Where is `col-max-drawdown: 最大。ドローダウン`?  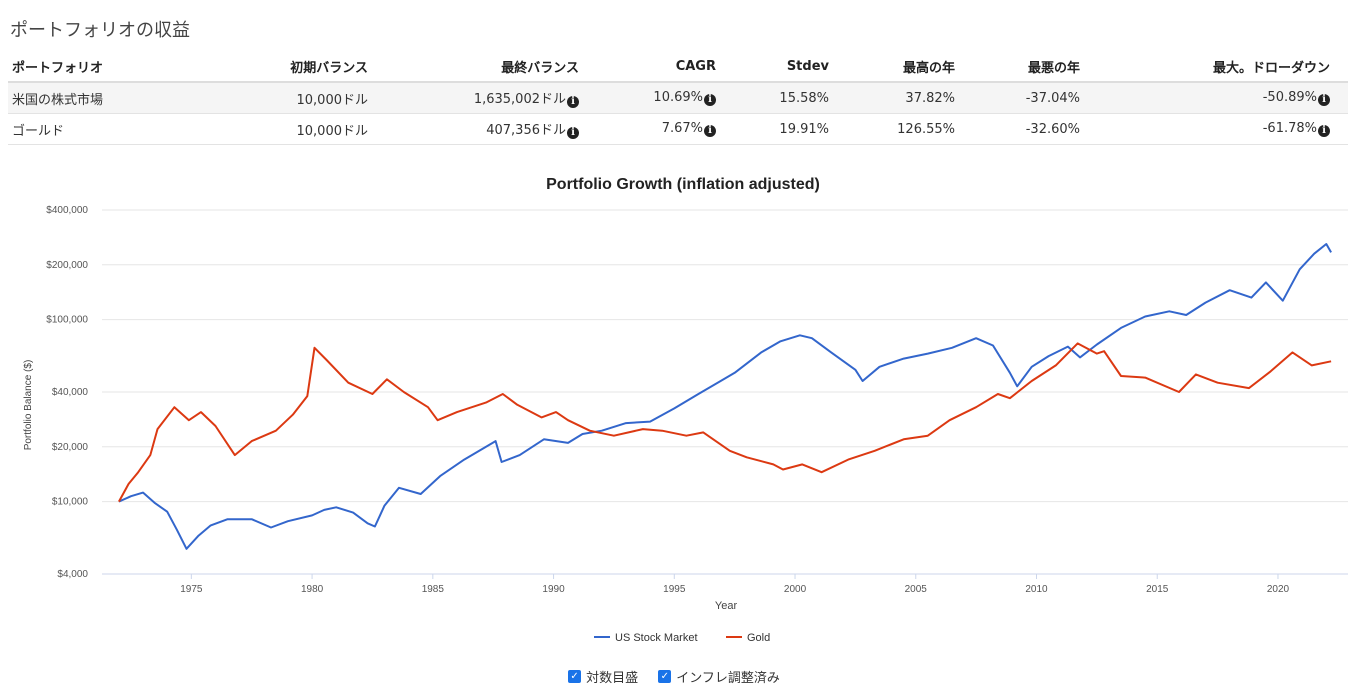 col-max-drawdown: 最大。ドローダウン is located at coordinates (1209, 67).